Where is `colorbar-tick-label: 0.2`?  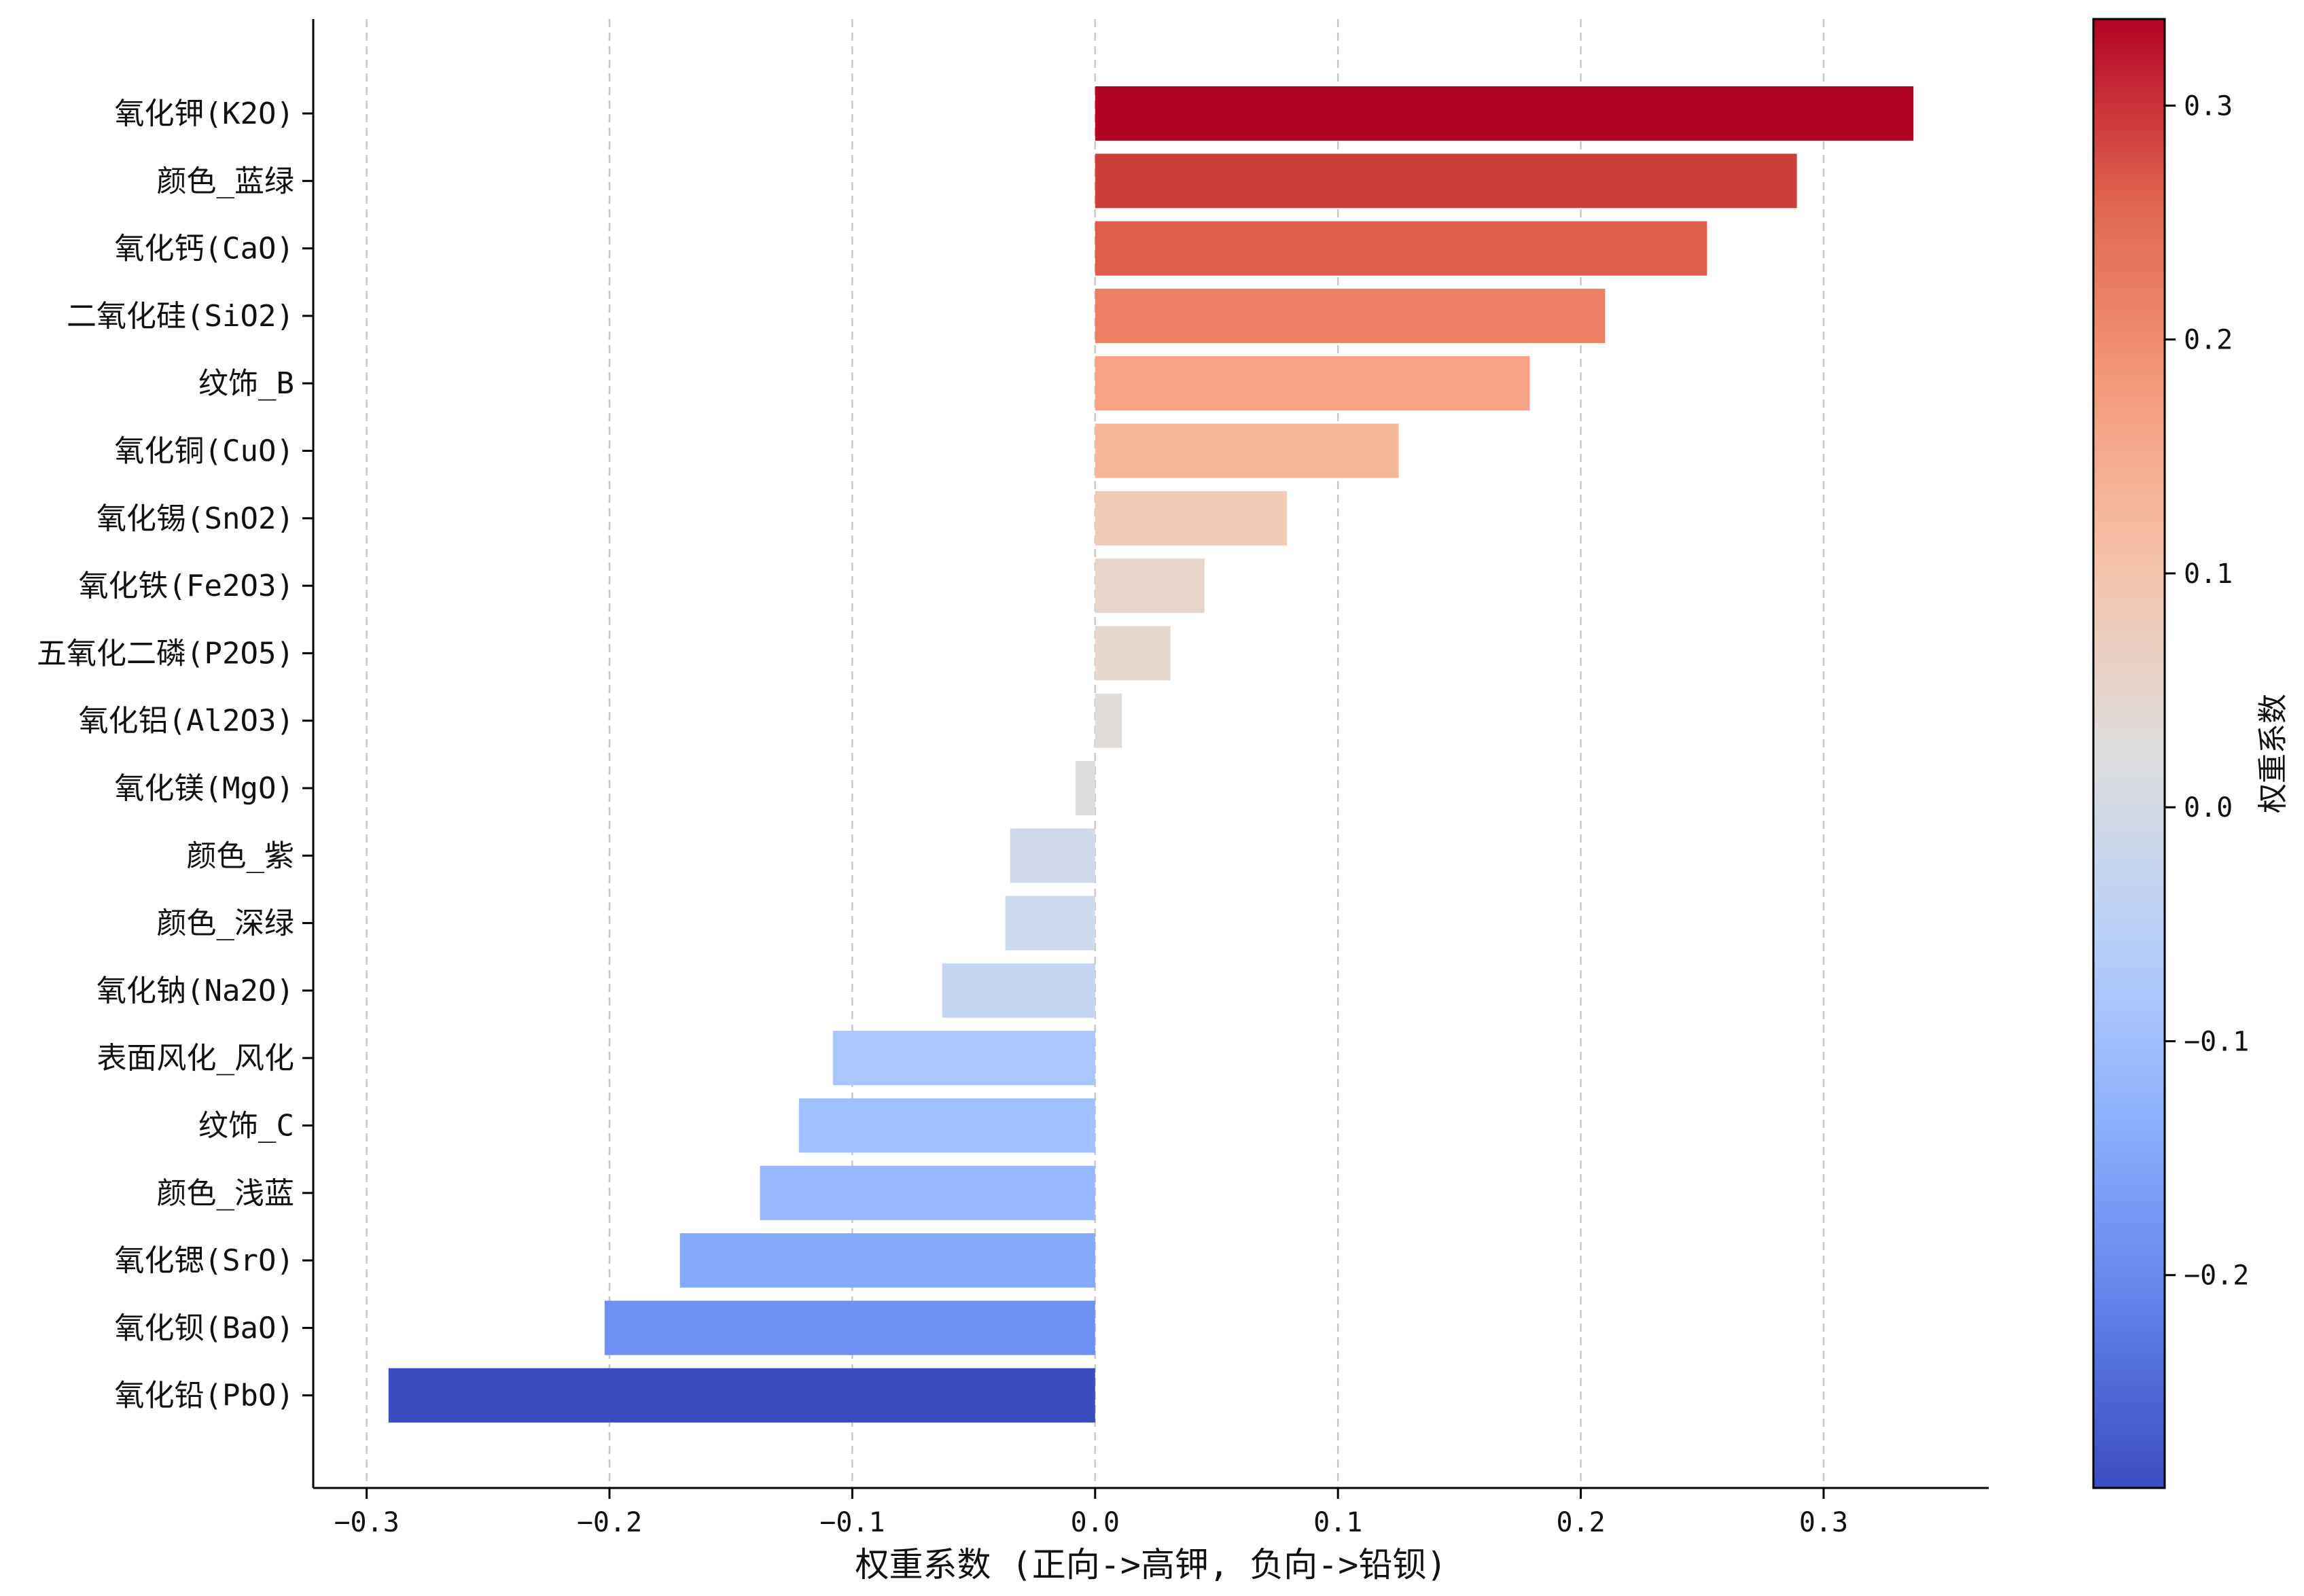
colorbar-tick-label: 0.2 is located at coordinates (2208, 340).